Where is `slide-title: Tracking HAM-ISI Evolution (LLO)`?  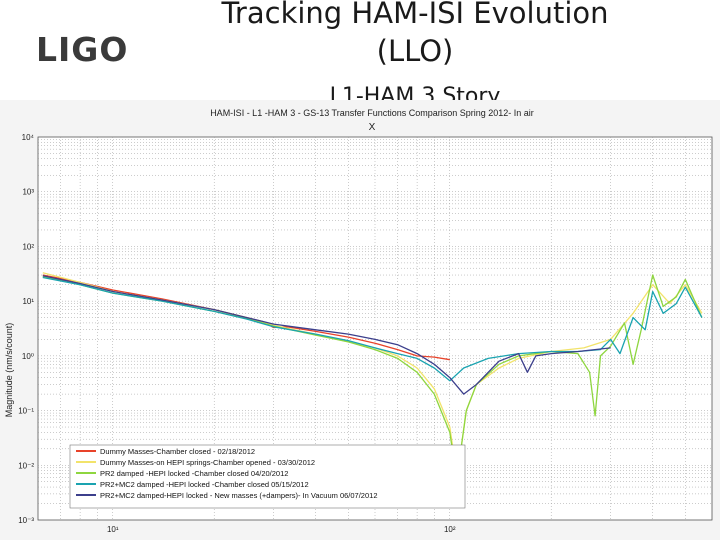 slide-title: Tracking HAM-ISI Evolution (LLO) is located at coordinates (415, 35).